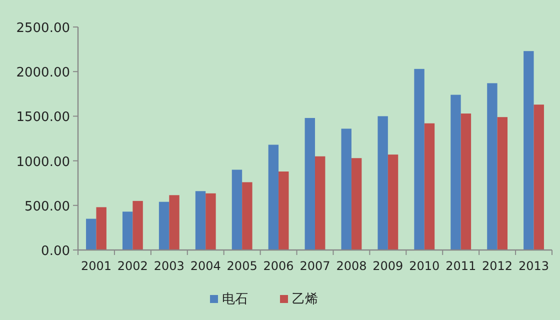 Image resolution: width=560 pixels, height=320 pixels. I want to click on x-tick-label: 2005, so click(242, 266).